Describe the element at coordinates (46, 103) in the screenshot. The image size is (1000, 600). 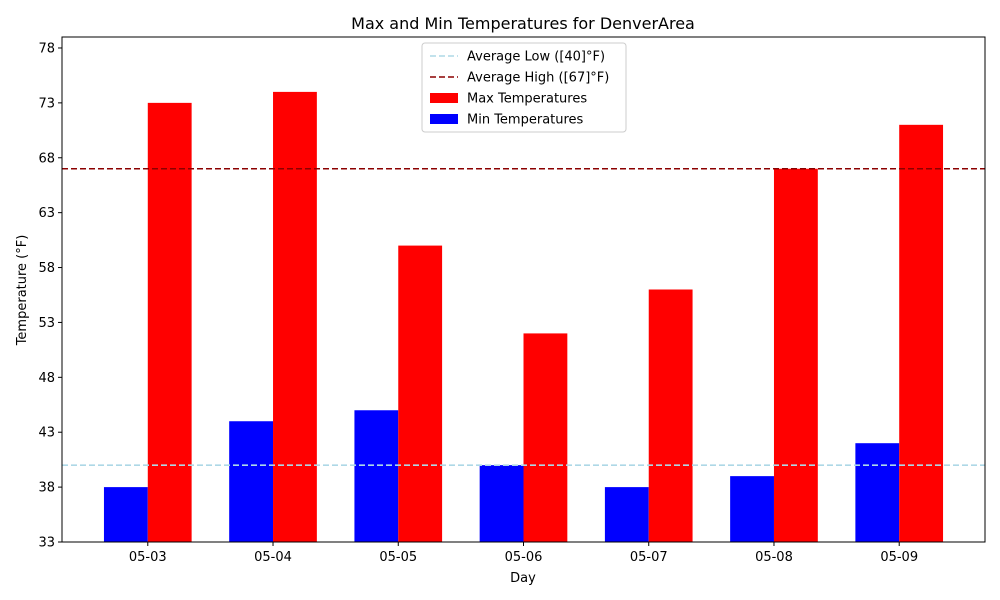
I see `y-tick-label: 73` at that location.